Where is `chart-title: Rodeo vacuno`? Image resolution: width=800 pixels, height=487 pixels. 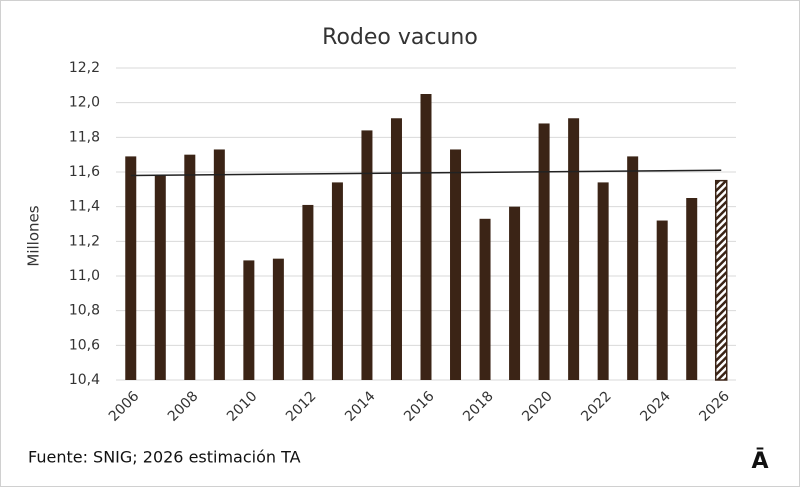 chart-title: Rodeo vacuno is located at coordinates (400, 37).